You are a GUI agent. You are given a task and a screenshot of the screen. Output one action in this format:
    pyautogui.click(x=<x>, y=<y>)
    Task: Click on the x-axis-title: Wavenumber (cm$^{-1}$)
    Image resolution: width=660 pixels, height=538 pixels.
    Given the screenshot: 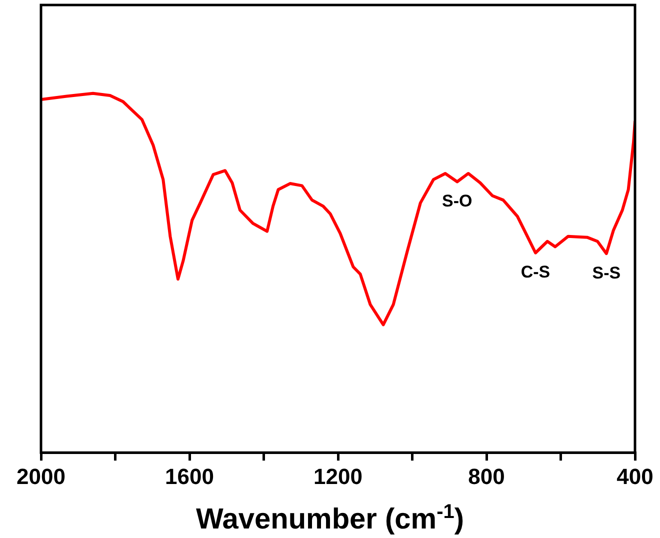 What is the action you would take?
    pyautogui.click(x=330, y=519)
    